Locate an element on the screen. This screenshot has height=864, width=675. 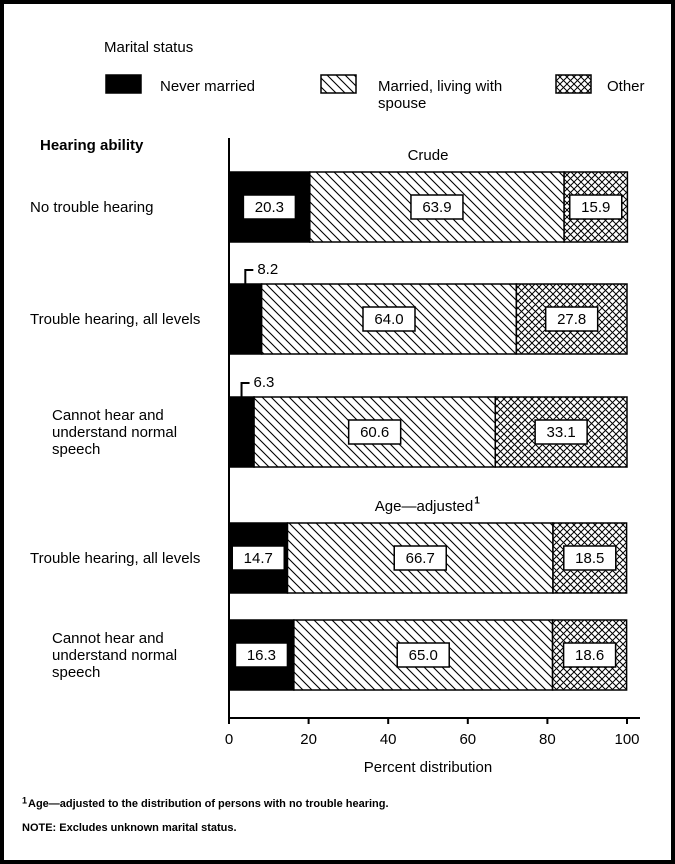
value-label: 33.1 is located at coordinates (561, 432).